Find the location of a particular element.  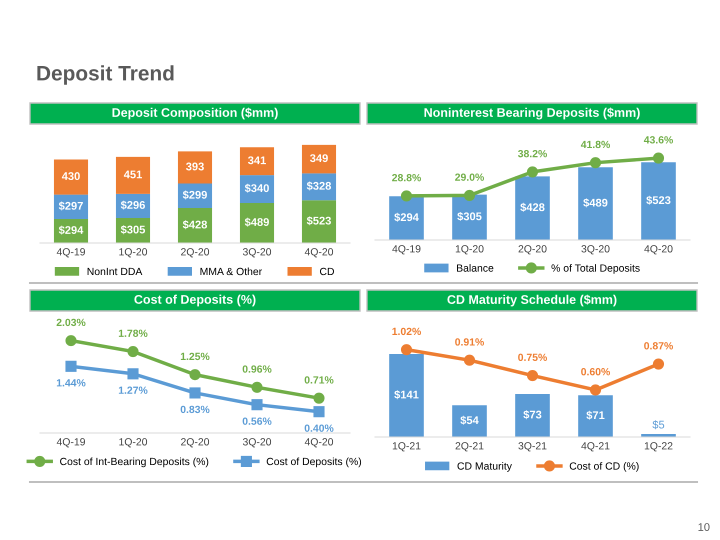

data-label: $296 is located at coordinates (132, 205).